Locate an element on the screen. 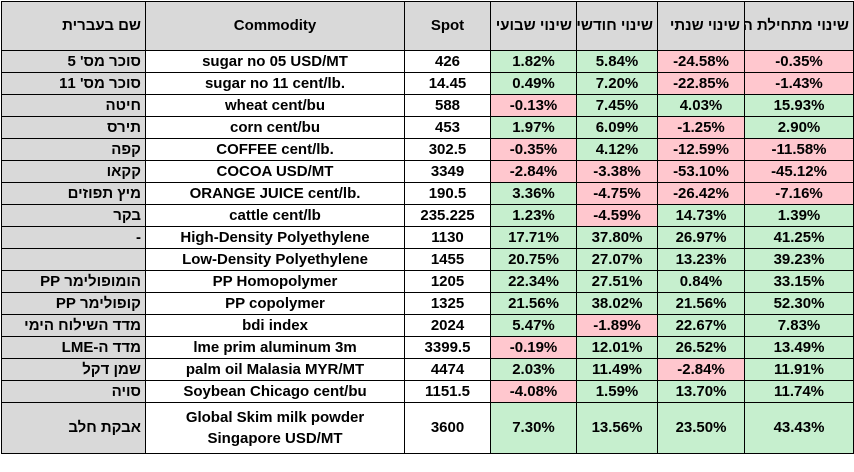  cell-weekly-change: 1.97% is located at coordinates (533, 127).